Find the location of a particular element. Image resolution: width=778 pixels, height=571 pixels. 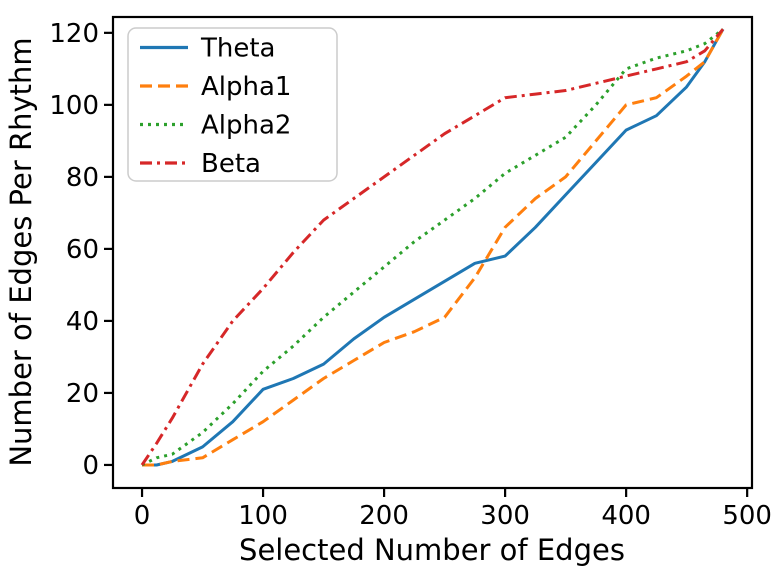

legend-label-beta: Beta is located at coordinates (231, 164).